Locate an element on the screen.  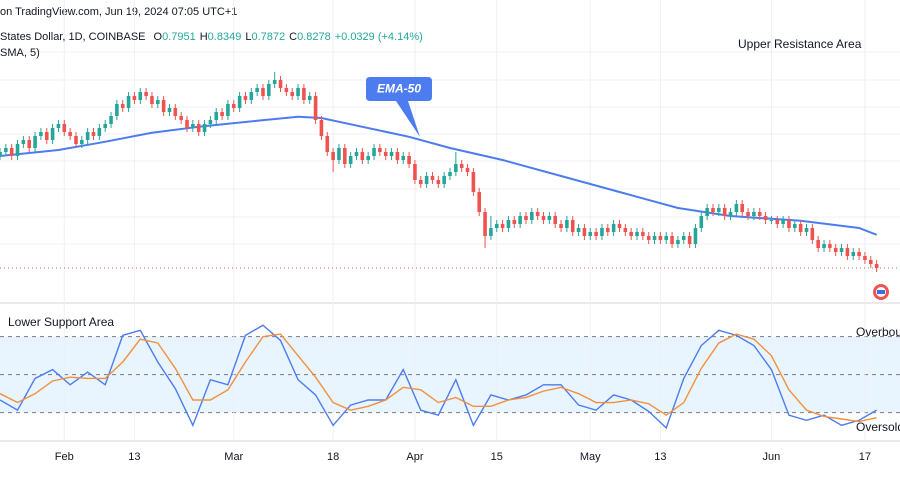
ohlc-label: L is located at coordinates (248, 37).